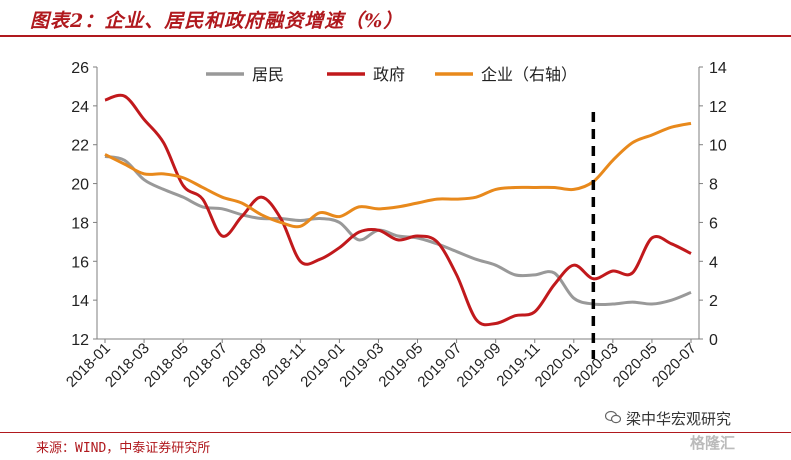 Image resolution: width=791 pixels, height=460 pixels. Describe the element at coordinates (80, 301) in the screenshot. I see `left-tick-label: 14` at that location.